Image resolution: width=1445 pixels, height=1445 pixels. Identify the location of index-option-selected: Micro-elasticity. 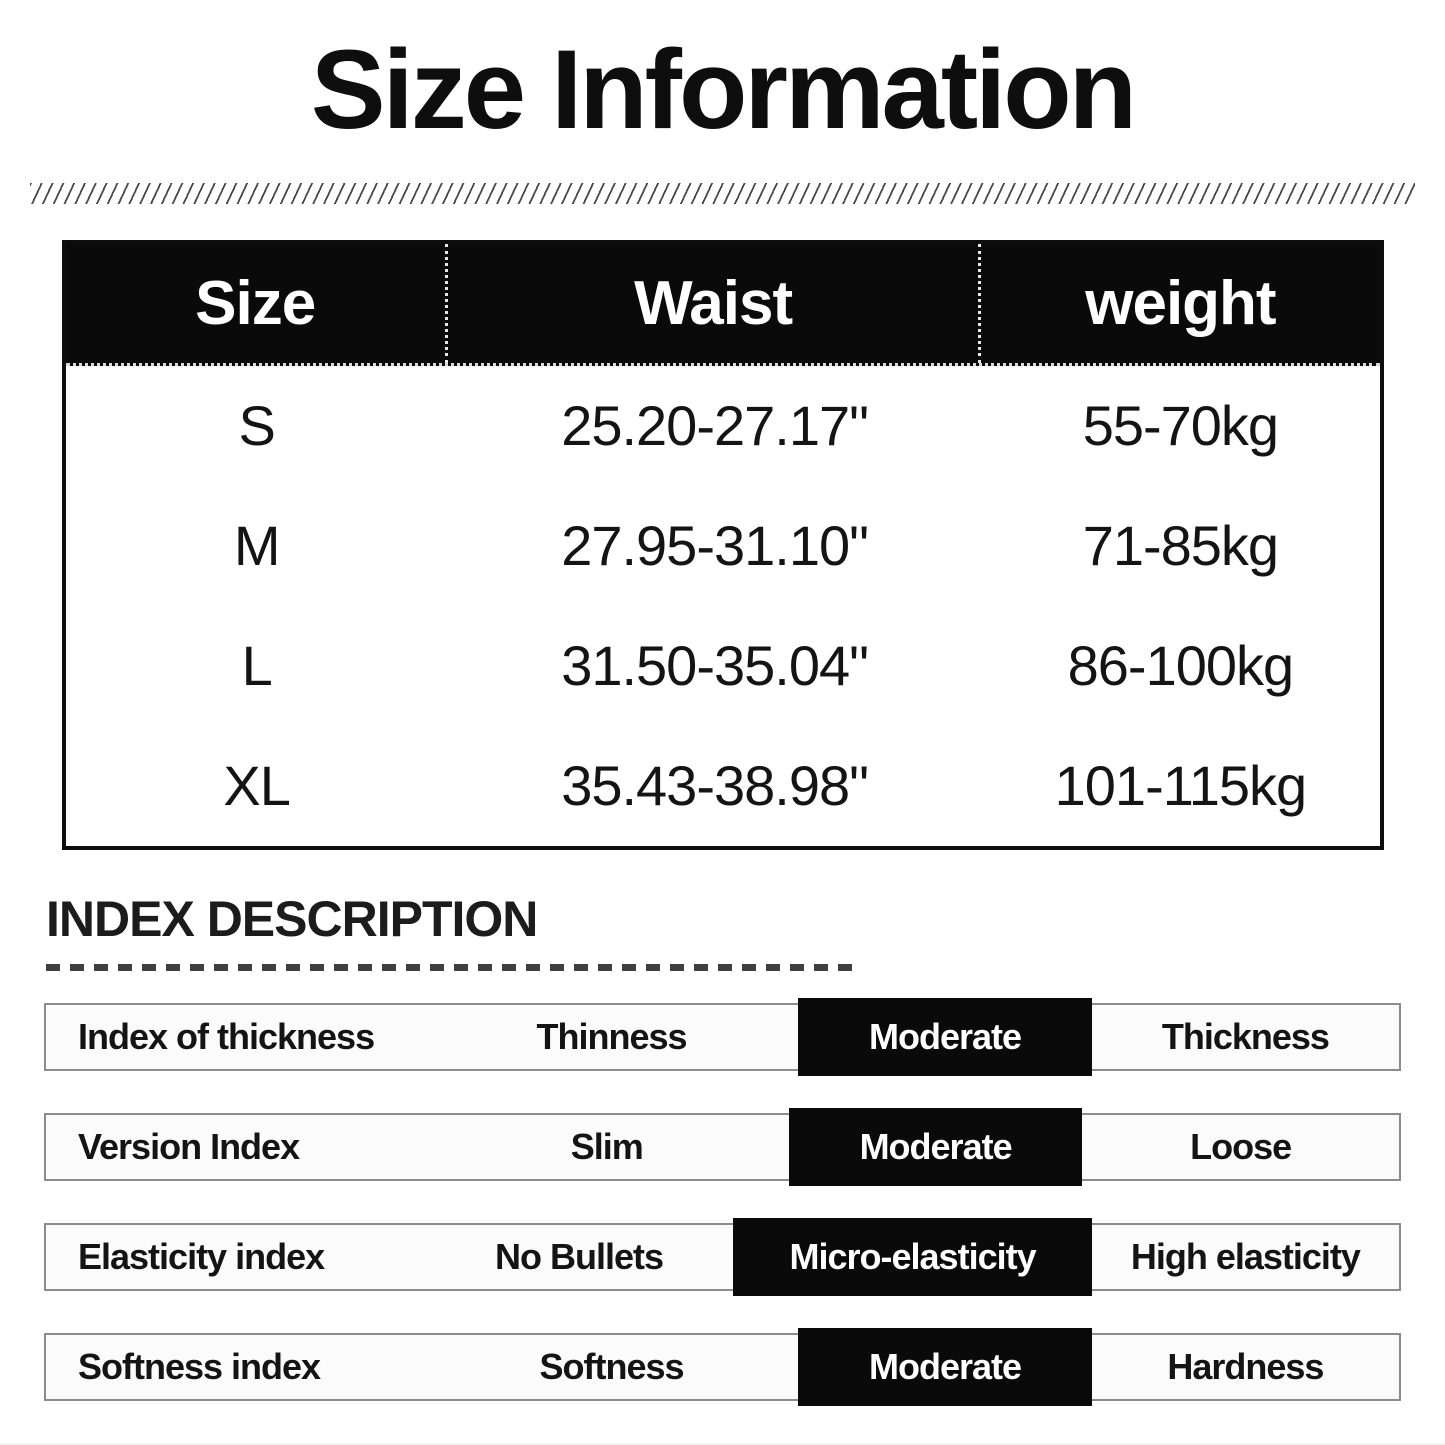
(912, 1256).